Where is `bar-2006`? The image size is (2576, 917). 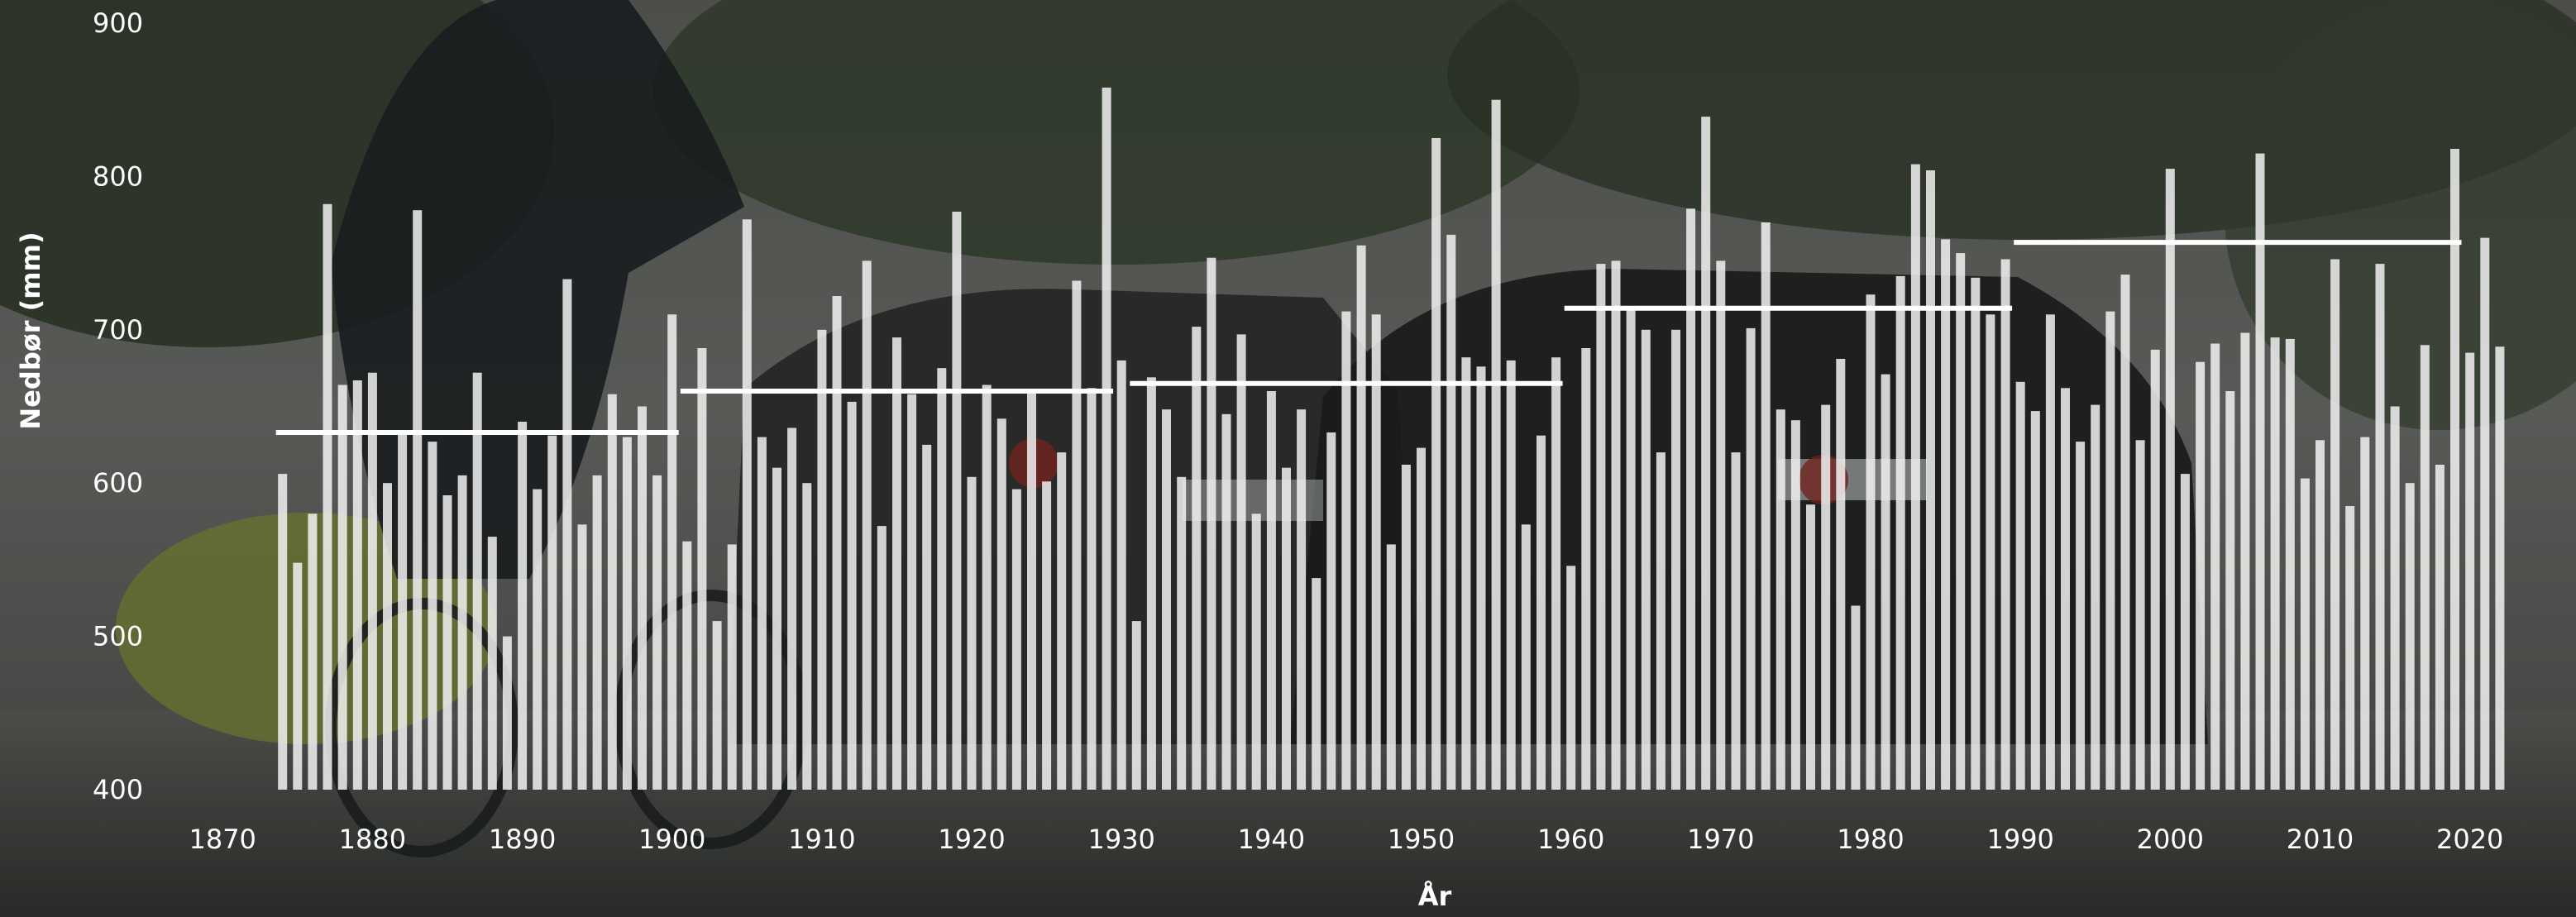 bar-2006 is located at coordinates (2260, 471).